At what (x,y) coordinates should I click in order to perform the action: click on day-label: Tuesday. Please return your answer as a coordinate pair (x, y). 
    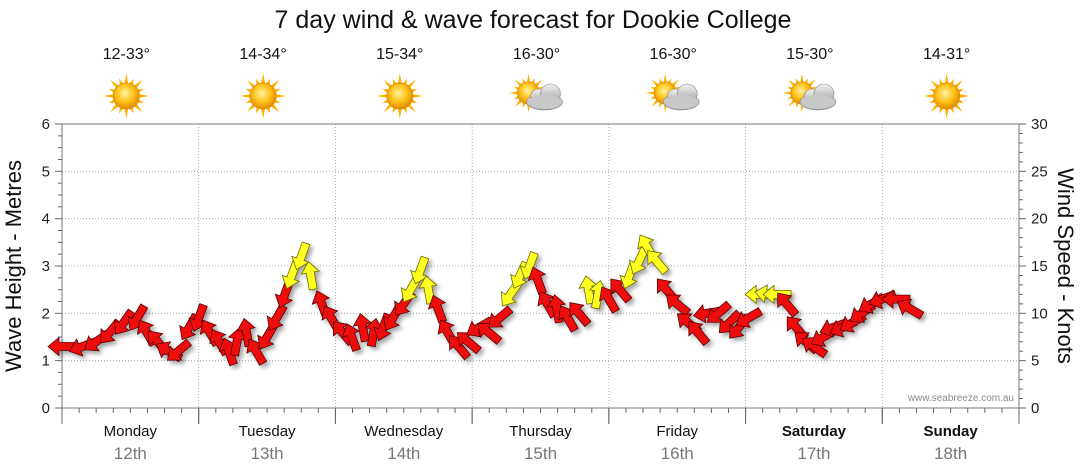
    Looking at the image, I should click on (267, 431).